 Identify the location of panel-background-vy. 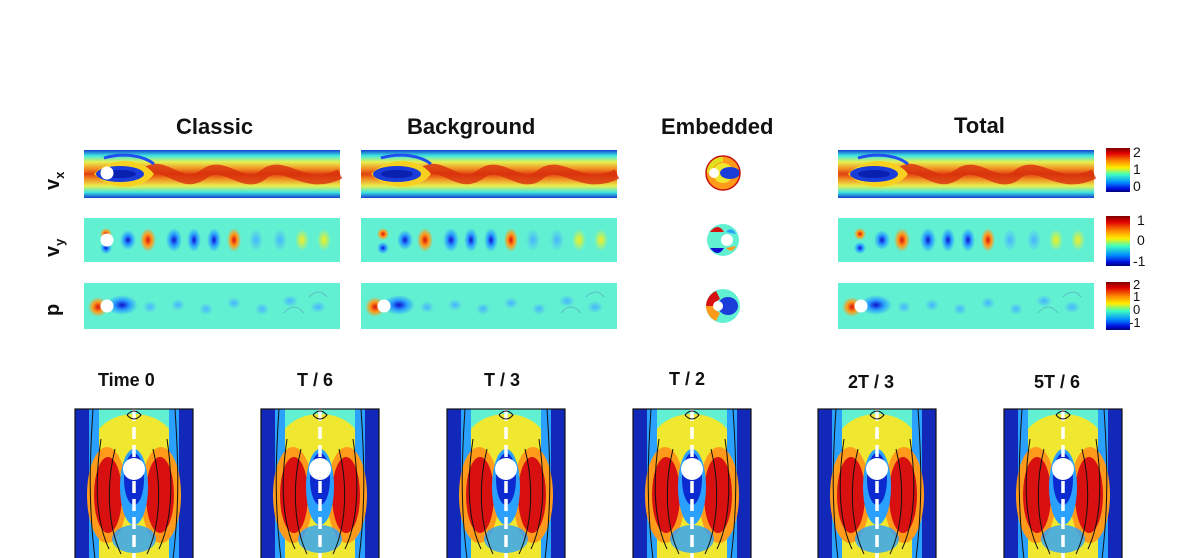
(489, 240).